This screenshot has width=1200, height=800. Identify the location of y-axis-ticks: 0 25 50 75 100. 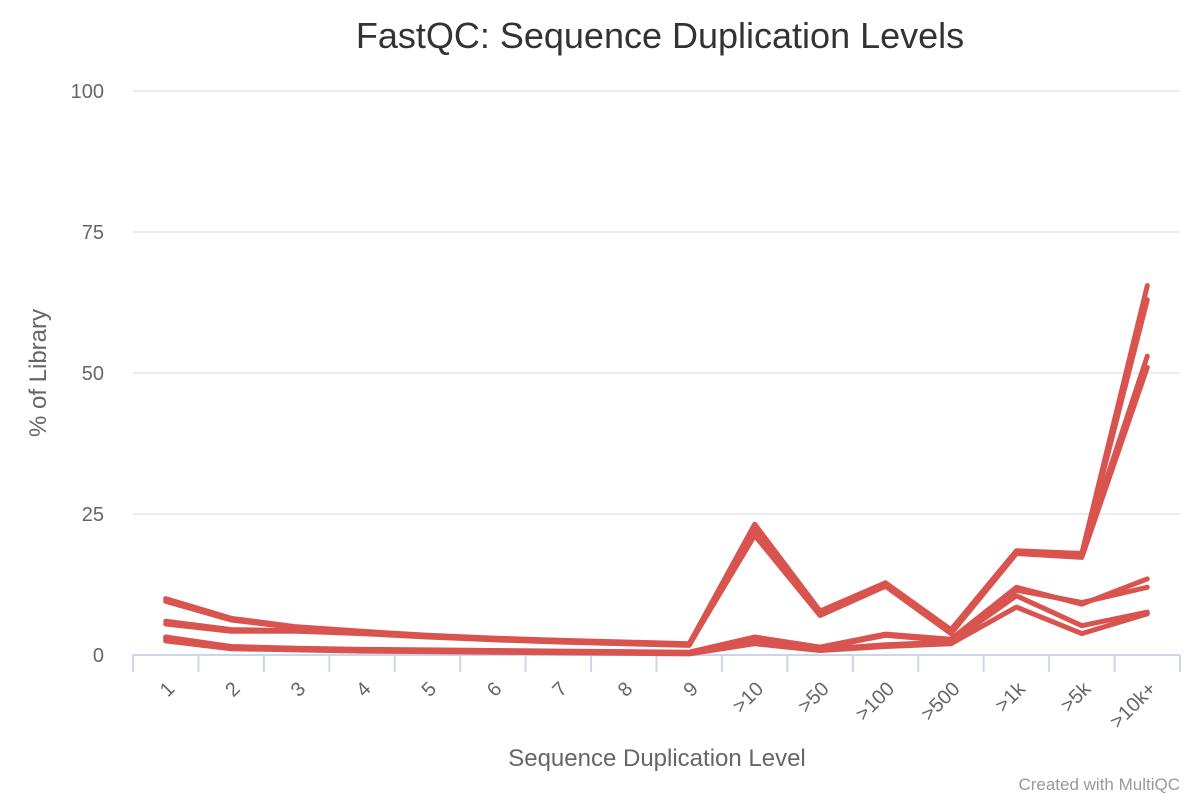
(87, 374).